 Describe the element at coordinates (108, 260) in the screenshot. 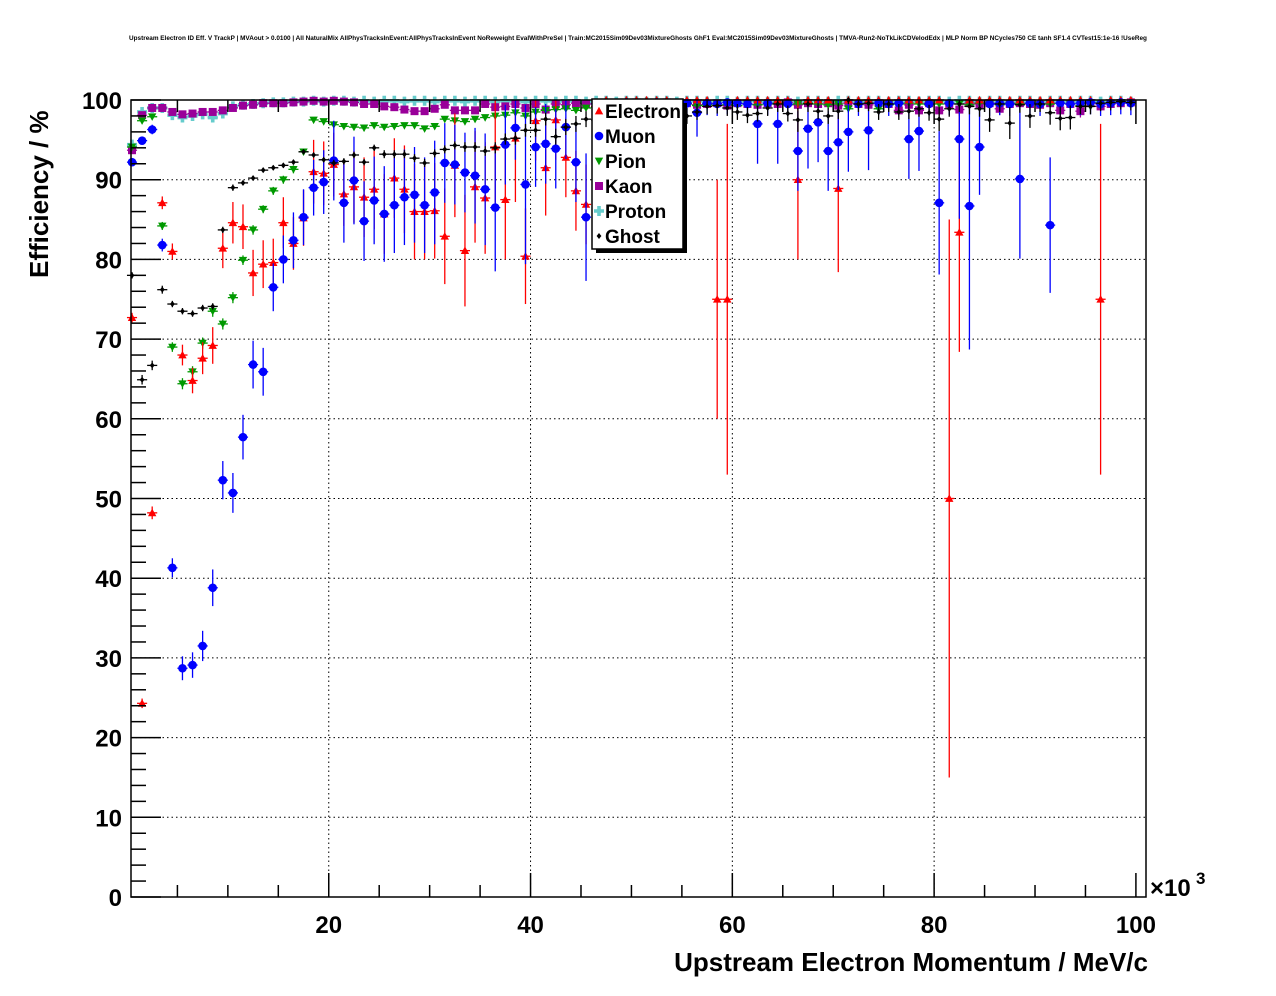

I see `y-tick-label: 80` at that location.